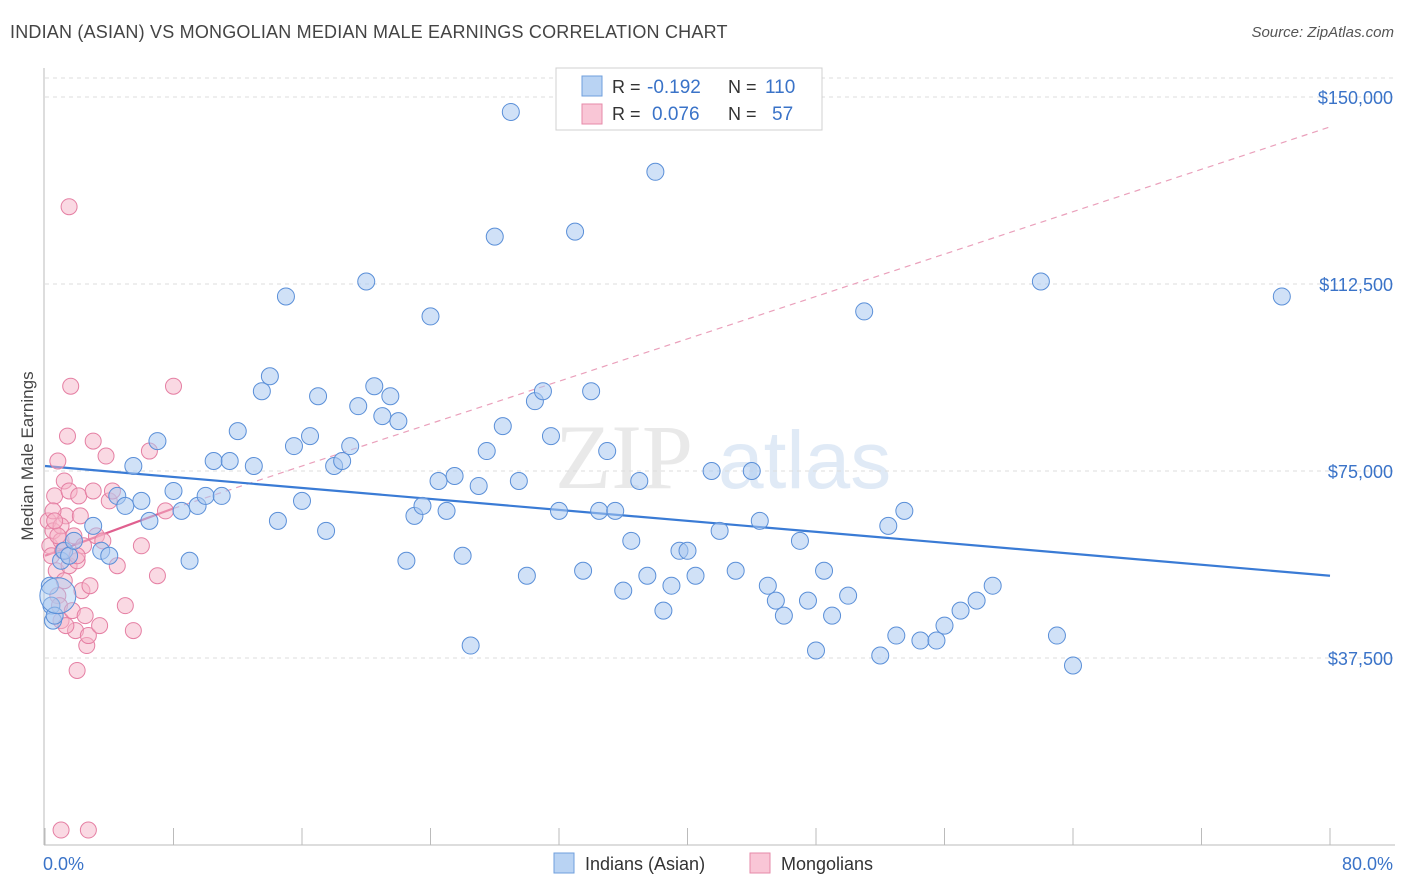  Describe the element at coordinates (780, 87) in the screenshot. I see `legend-n-value-1: 110` at that location.